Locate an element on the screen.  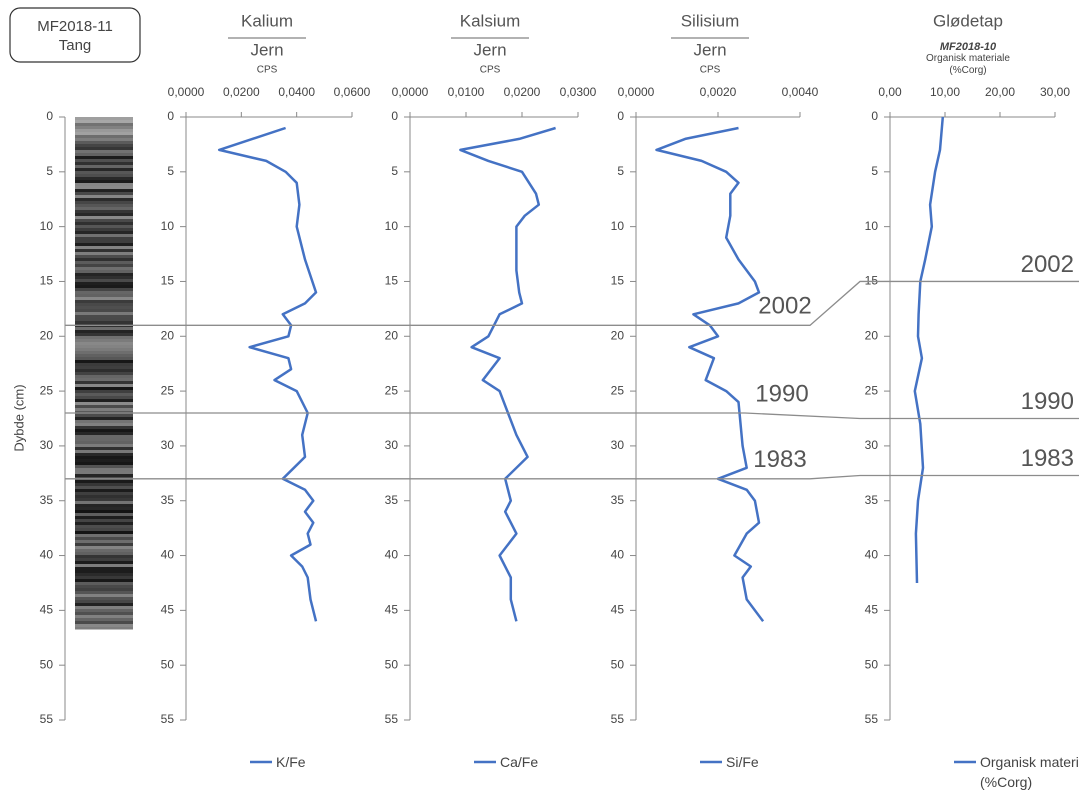
x-tick-label: 0,0000 is located at coordinates (186, 92).